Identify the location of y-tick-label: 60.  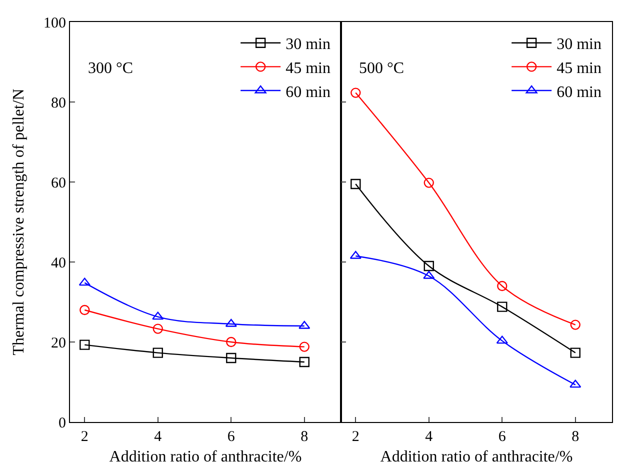
(58, 183).